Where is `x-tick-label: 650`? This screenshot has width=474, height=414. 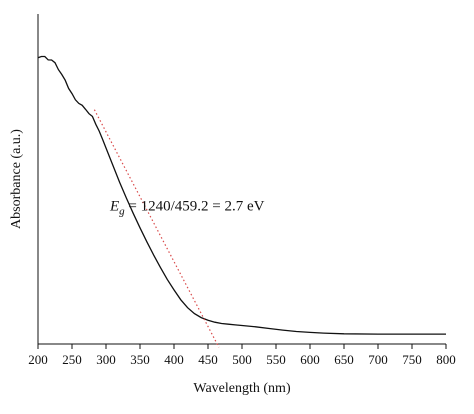 x-tick-label: 650 is located at coordinates (344, 359).